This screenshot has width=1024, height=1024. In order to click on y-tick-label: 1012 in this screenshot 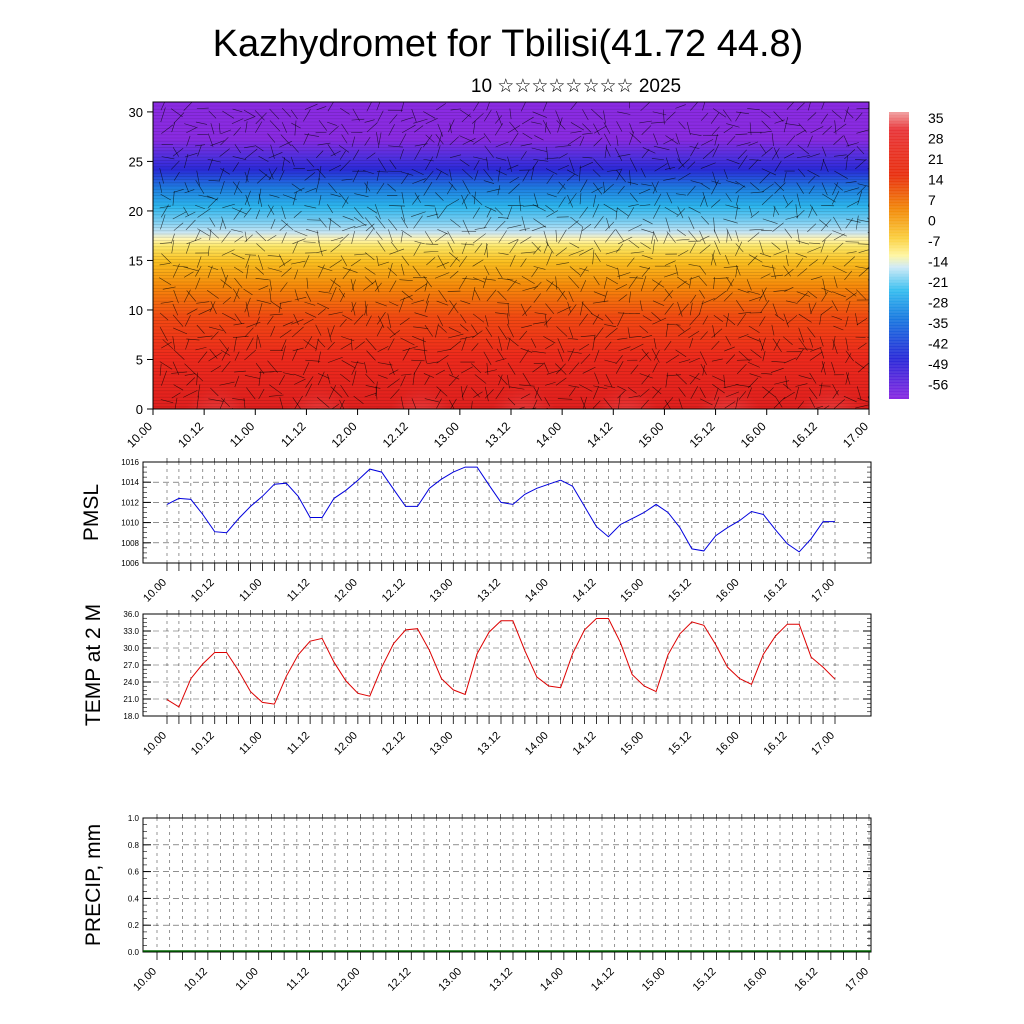, I will do `click(130, 502)`.